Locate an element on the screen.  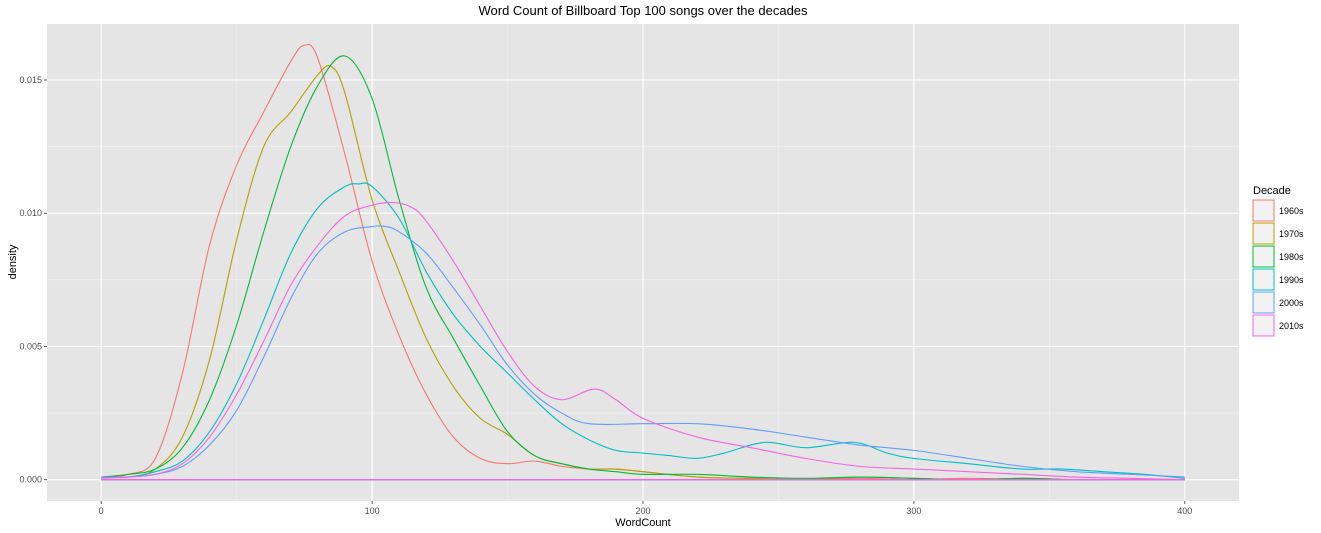
x-axis-ticks: 0 100 200 300 400 is located at coordinates (645, 508).